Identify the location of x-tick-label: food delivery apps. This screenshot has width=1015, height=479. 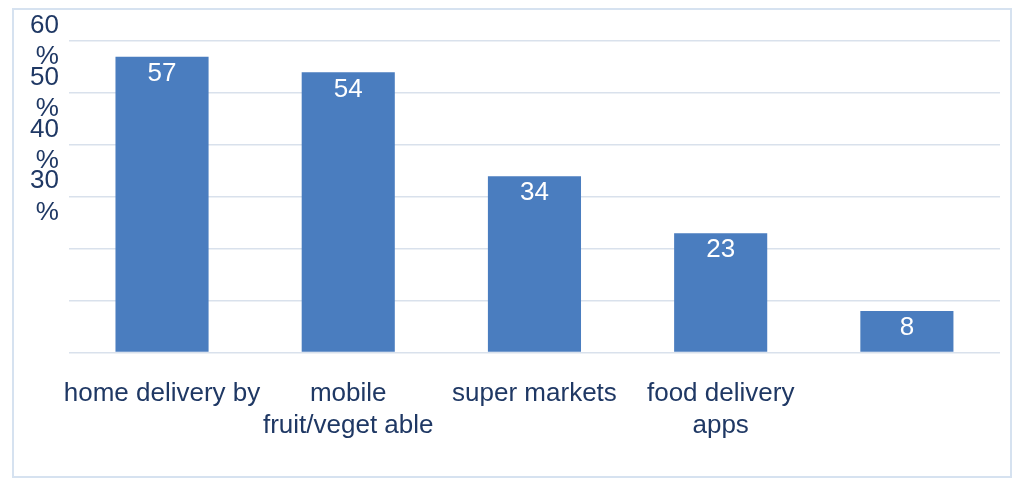
(720, 408).